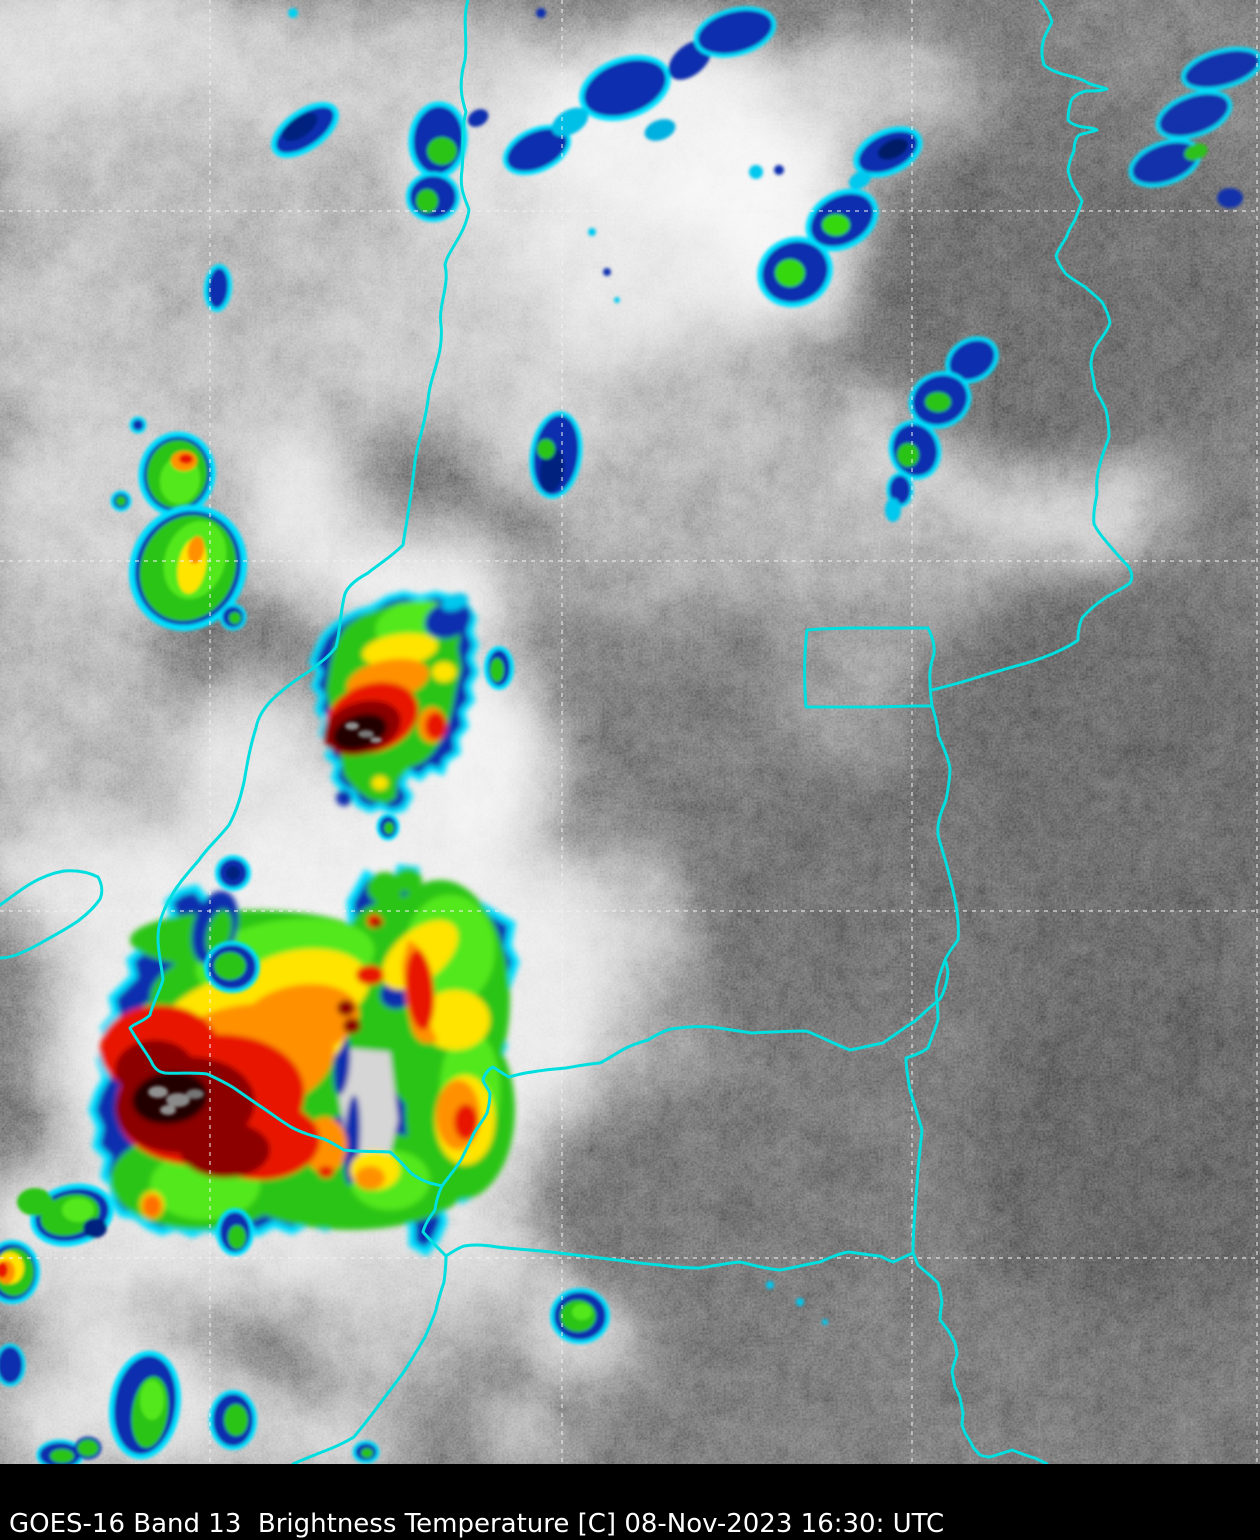  I want to click on storm-cell-group-bottom-center, so click(590, 1372).